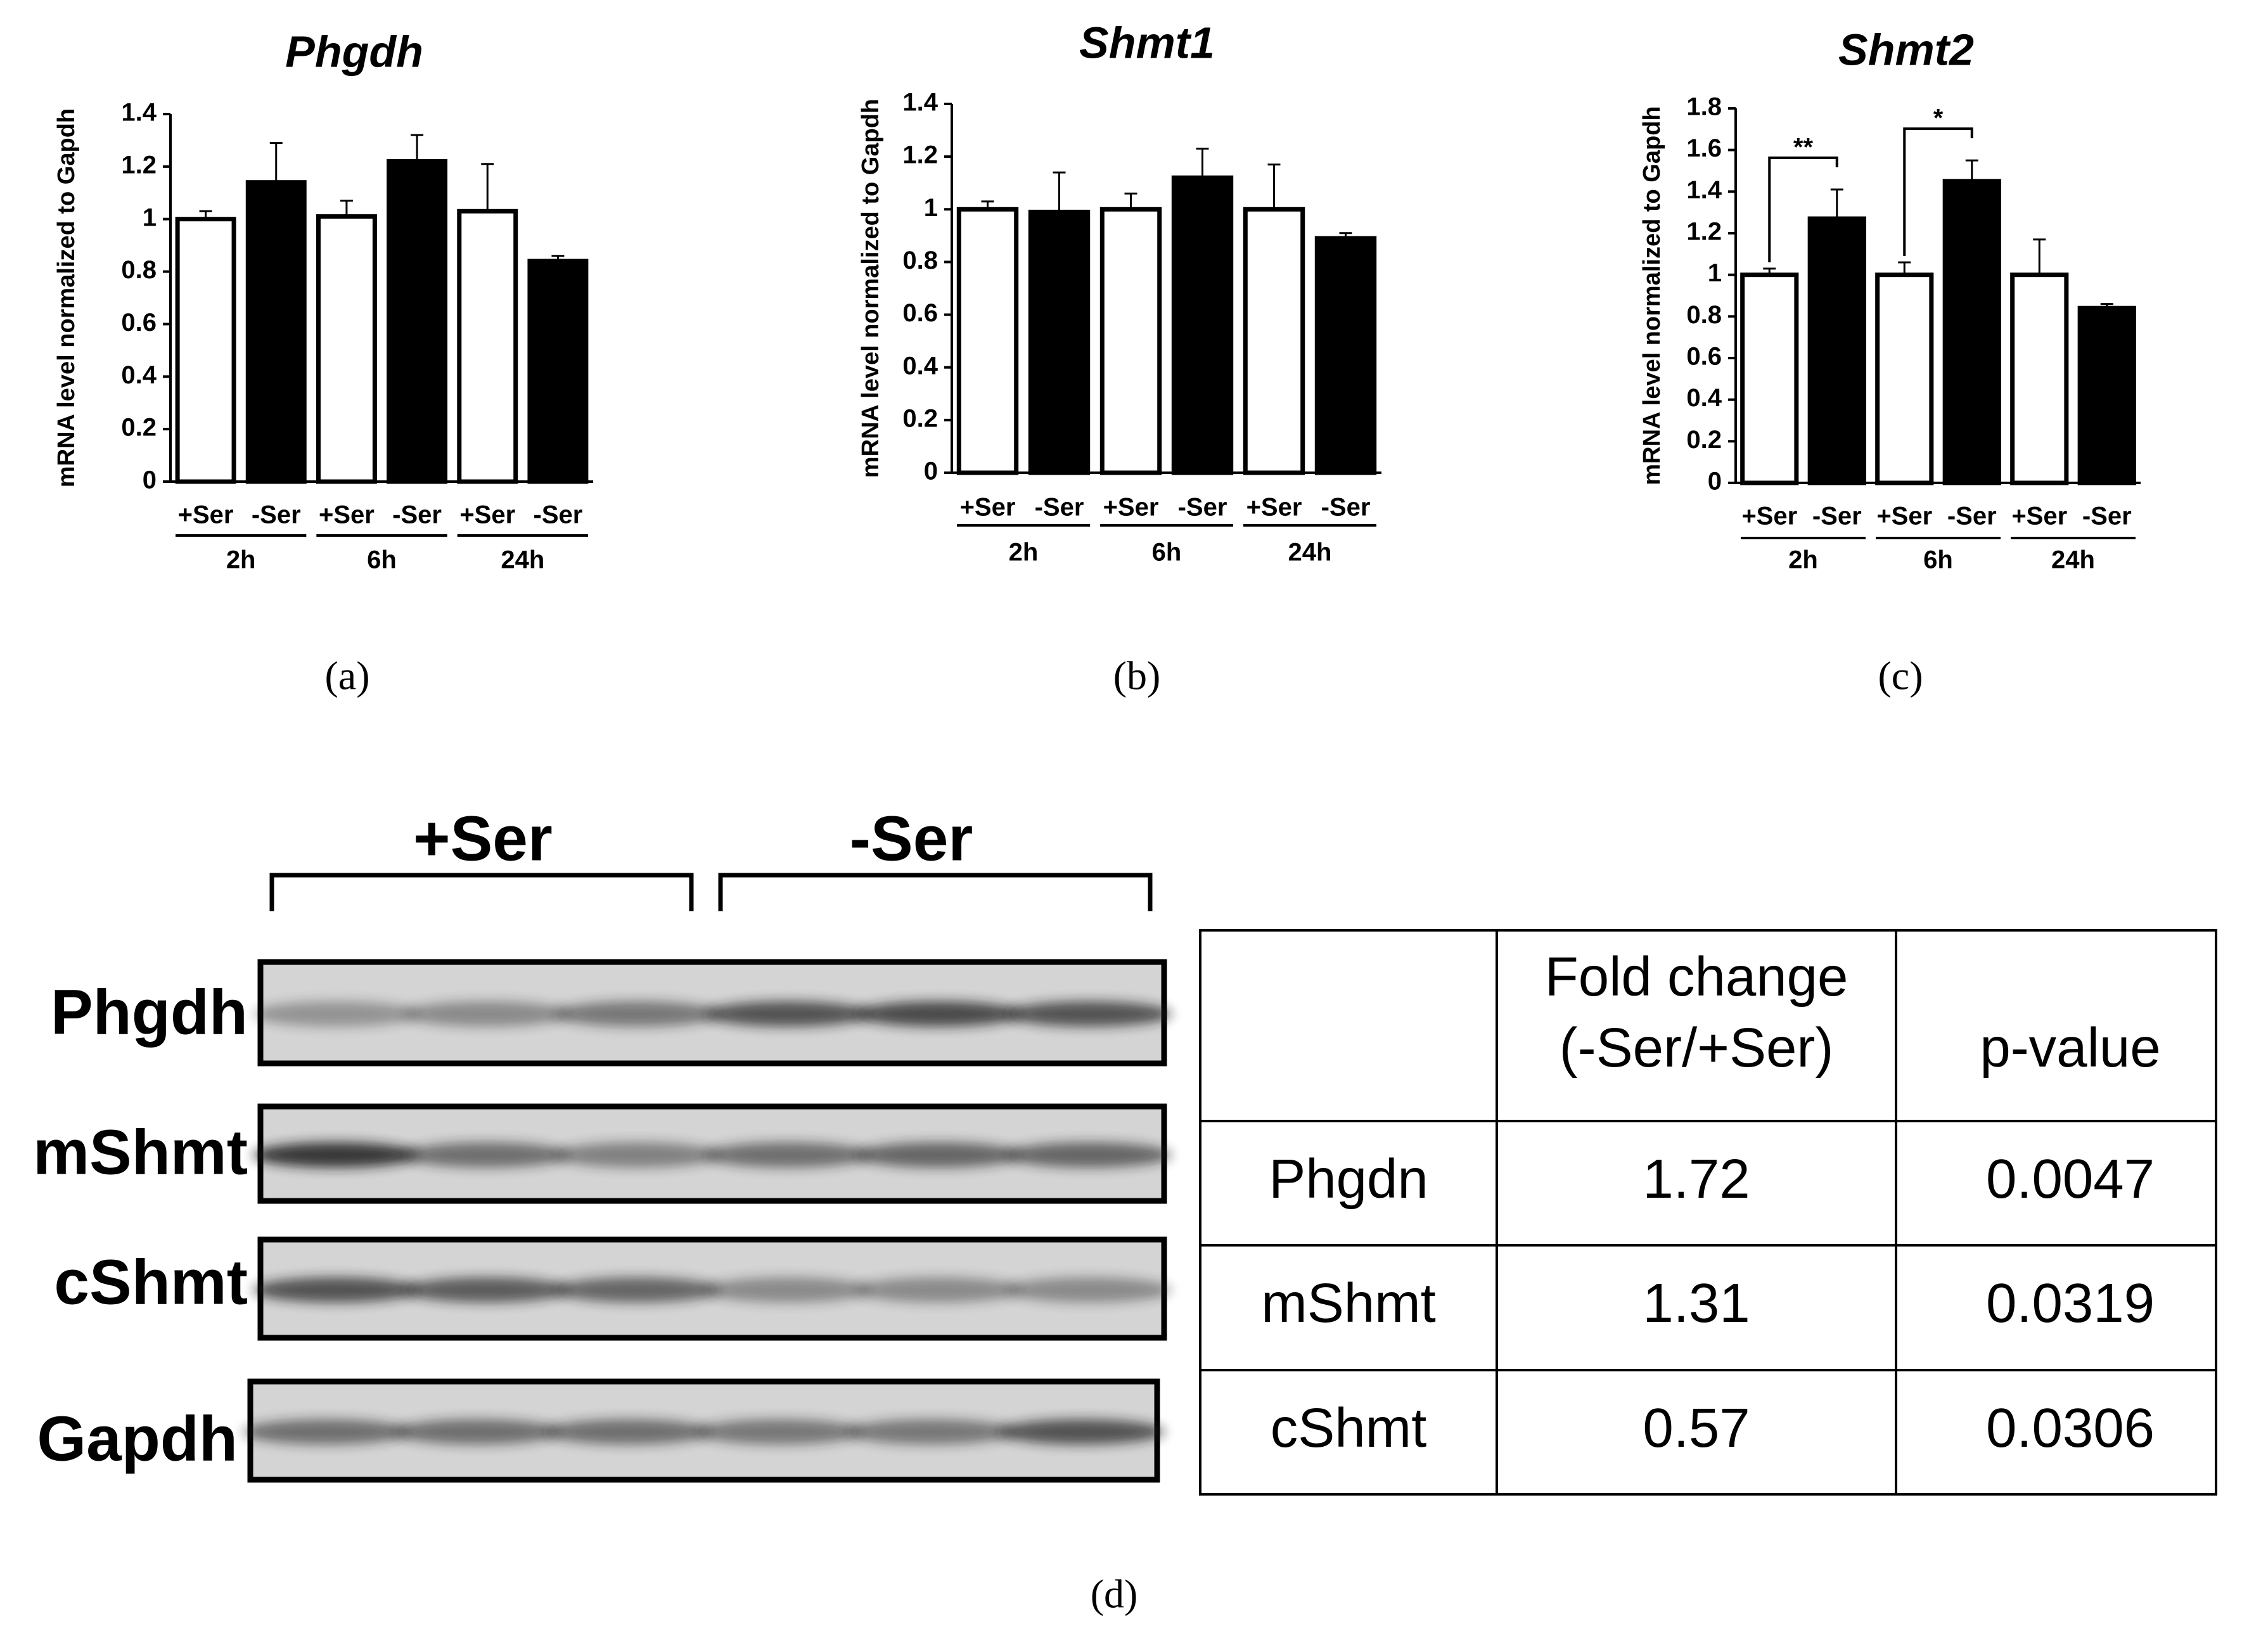  Describe the element at coordinates (140, 1152) in the screenshot. I see `blot-row-label: mShmt` at that location.